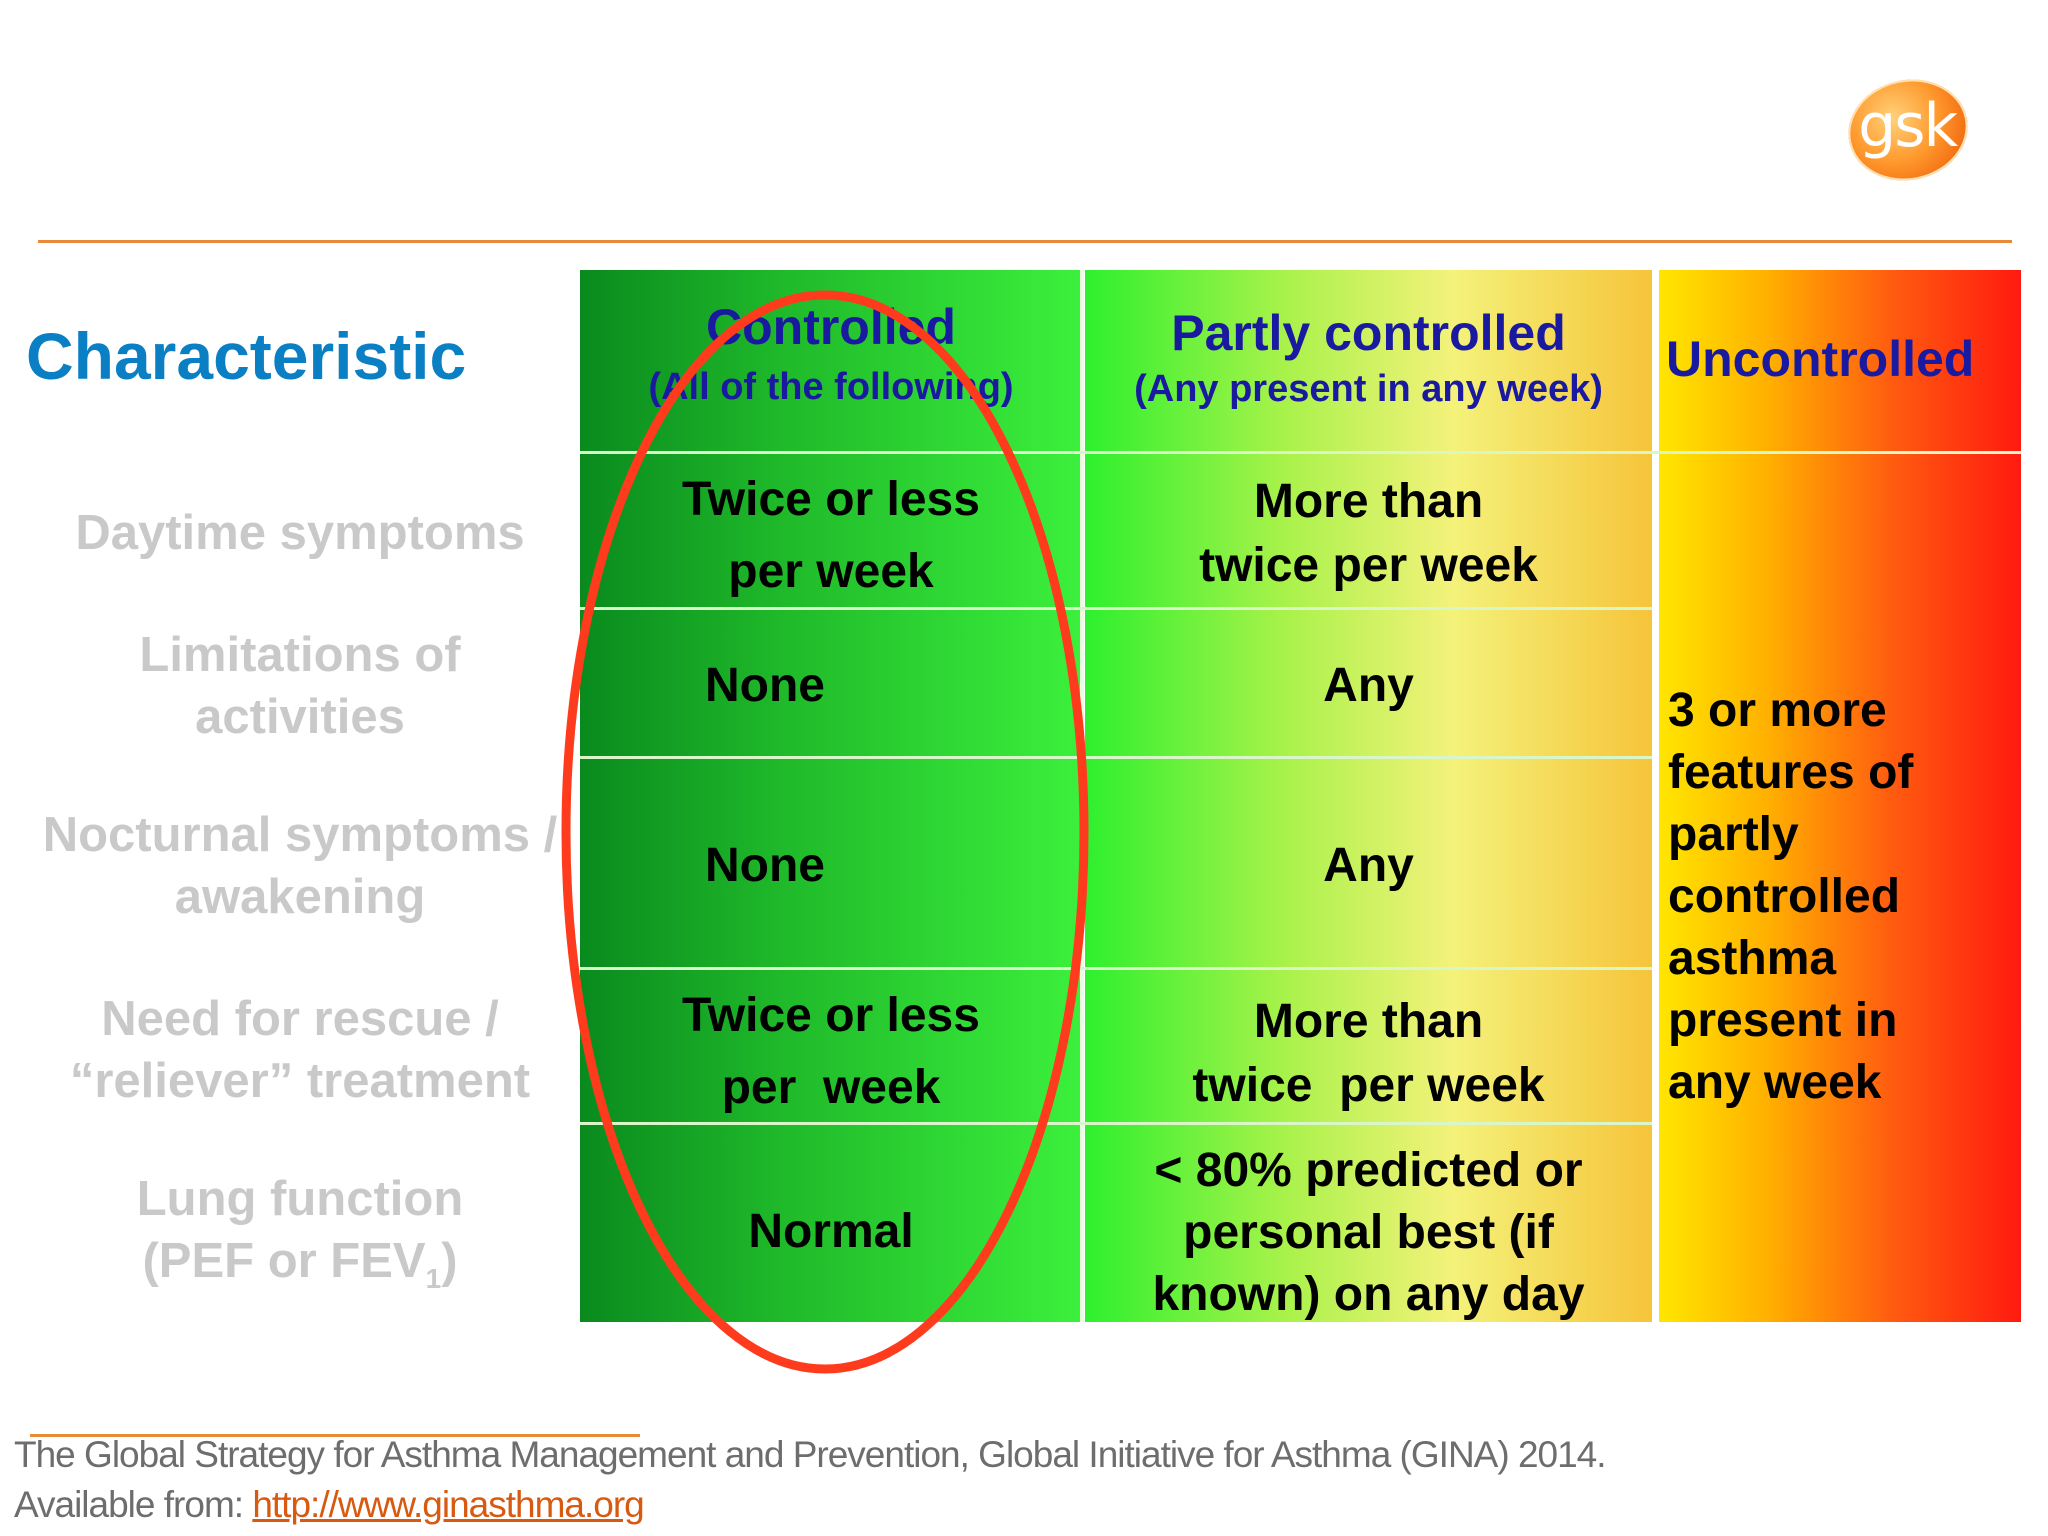 The image size is (2048, 1536). What do you see at coordinates (1368, 1054) in the screenshot?
I see `cell-partly-rescue: More than twice per week` at bounding box center [1368, 1054].